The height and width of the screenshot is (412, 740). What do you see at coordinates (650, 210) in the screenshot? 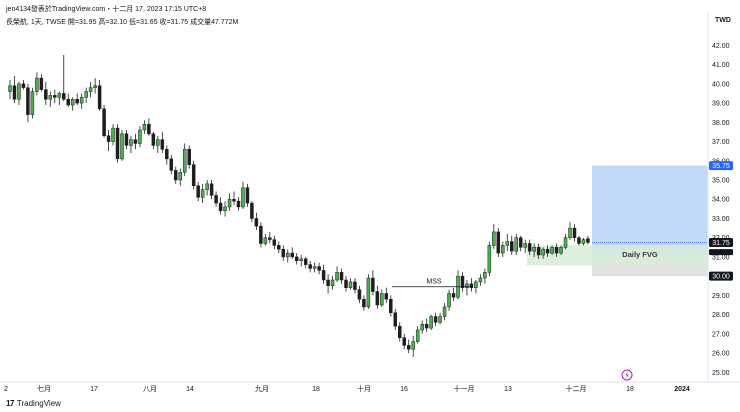
I see `risk-reward-target-zone` at bounding box center [650, 210].